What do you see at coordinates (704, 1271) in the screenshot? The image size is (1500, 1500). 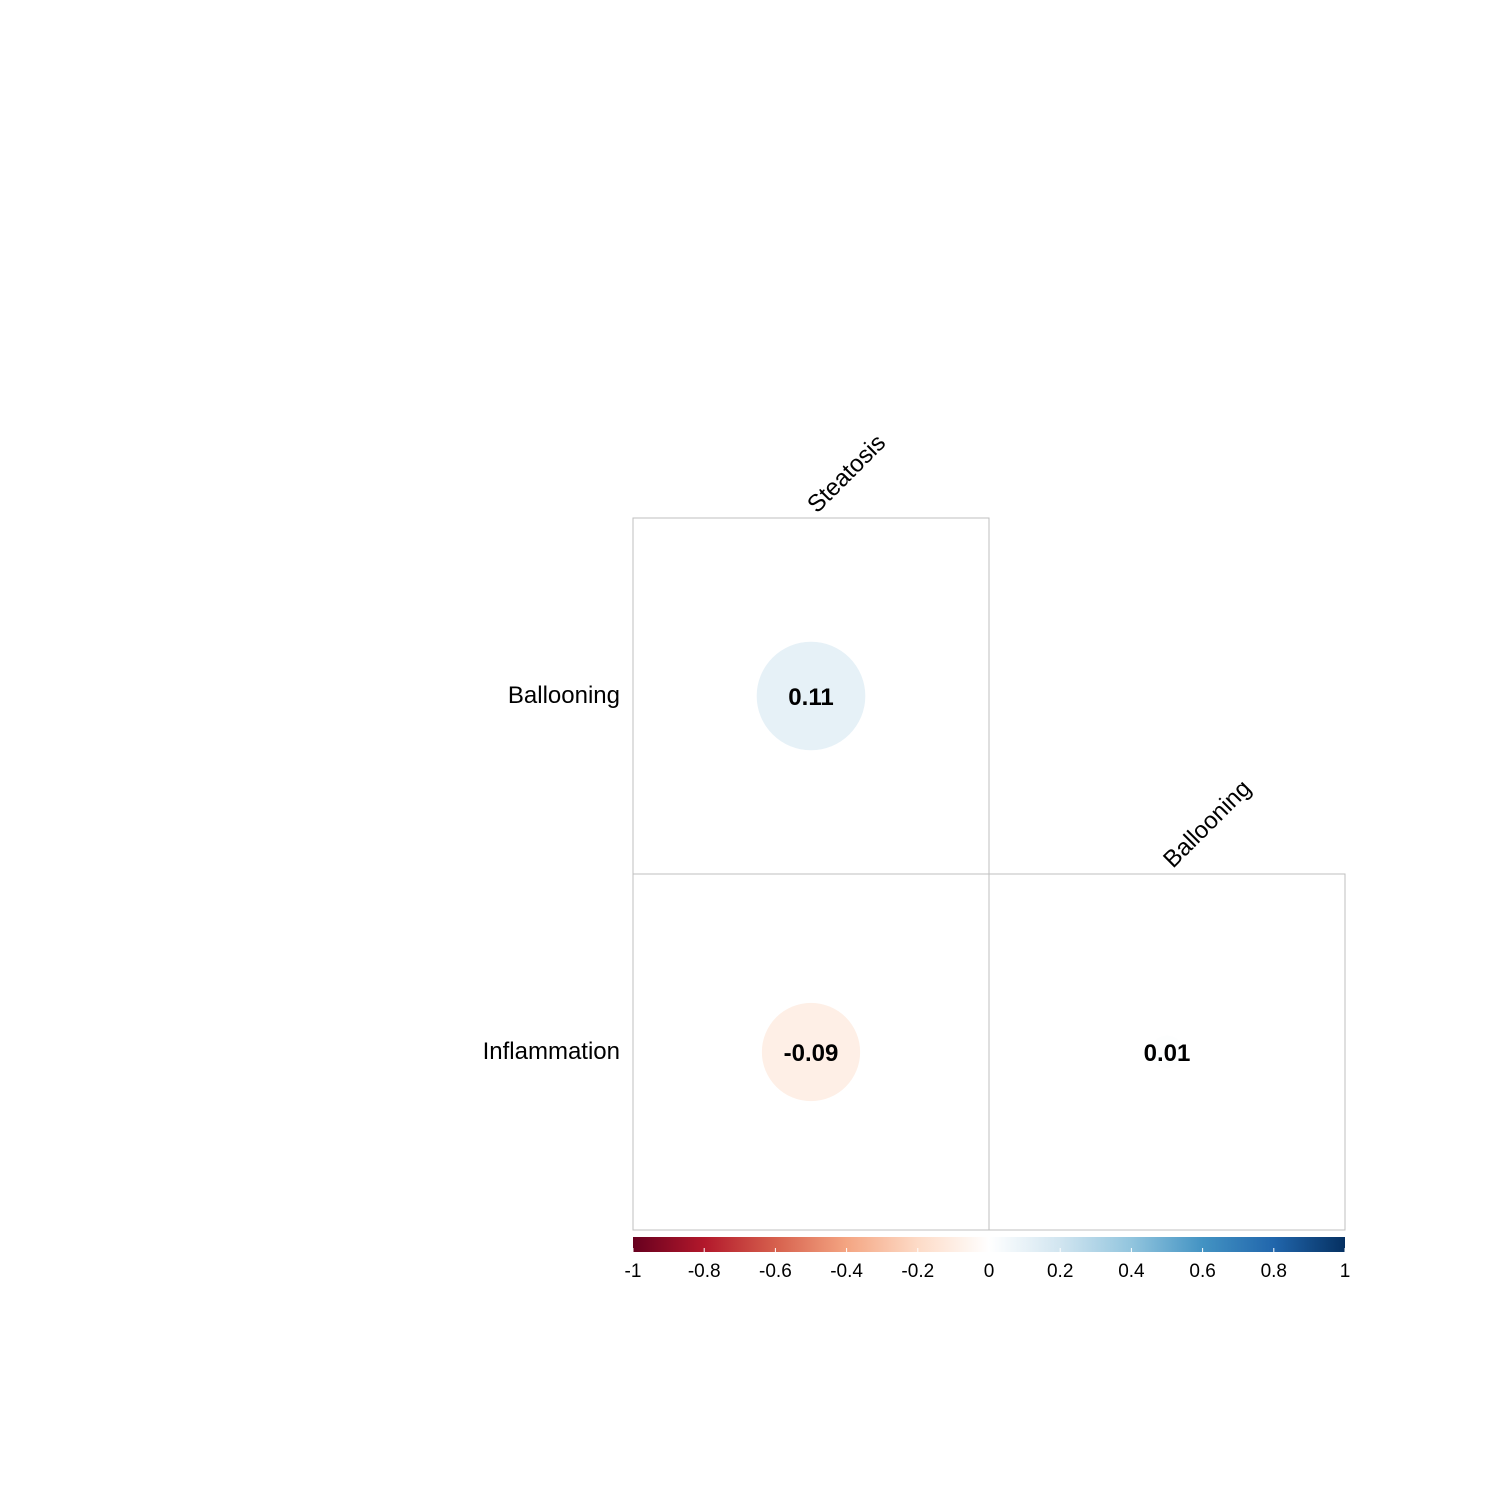 I see `colorbar-tick-label: -0.8` at bounding box center [704, 1271].